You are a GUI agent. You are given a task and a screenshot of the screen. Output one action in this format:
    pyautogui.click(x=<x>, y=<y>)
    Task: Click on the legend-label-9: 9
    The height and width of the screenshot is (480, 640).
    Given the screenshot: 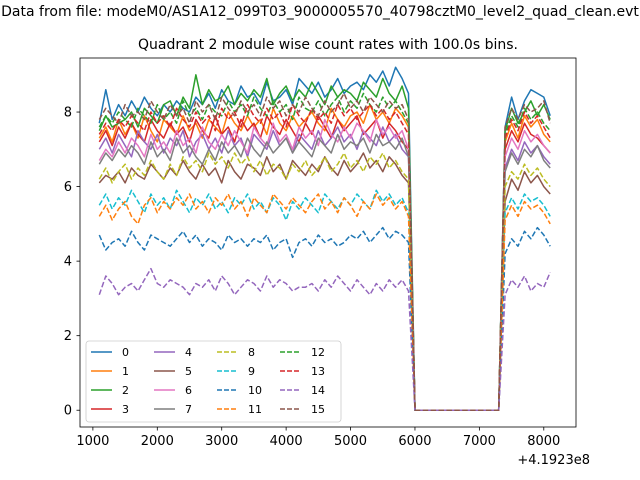 What is the action you would take?
    pyautogui.click(x=251, y=371)
    